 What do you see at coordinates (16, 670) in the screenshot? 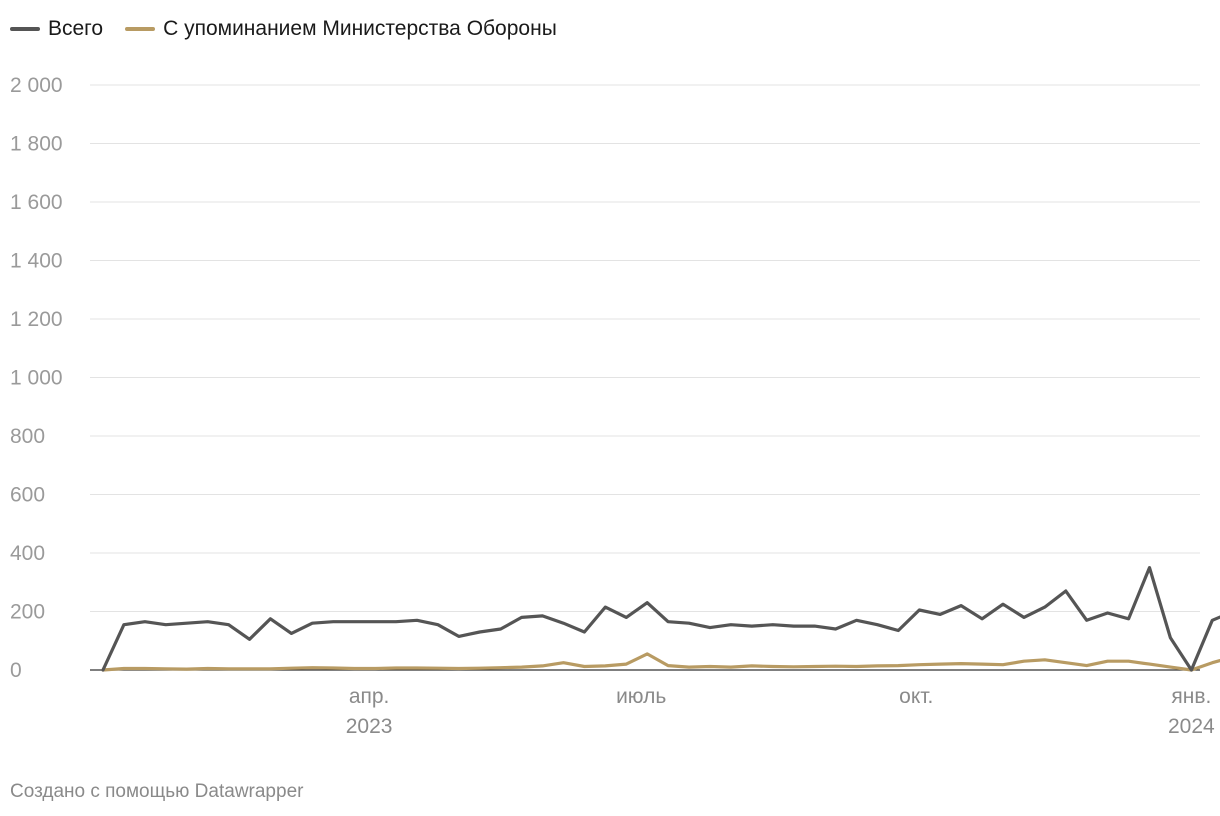
I see `y-tick-label: 0` at bounding box center [16, 670].